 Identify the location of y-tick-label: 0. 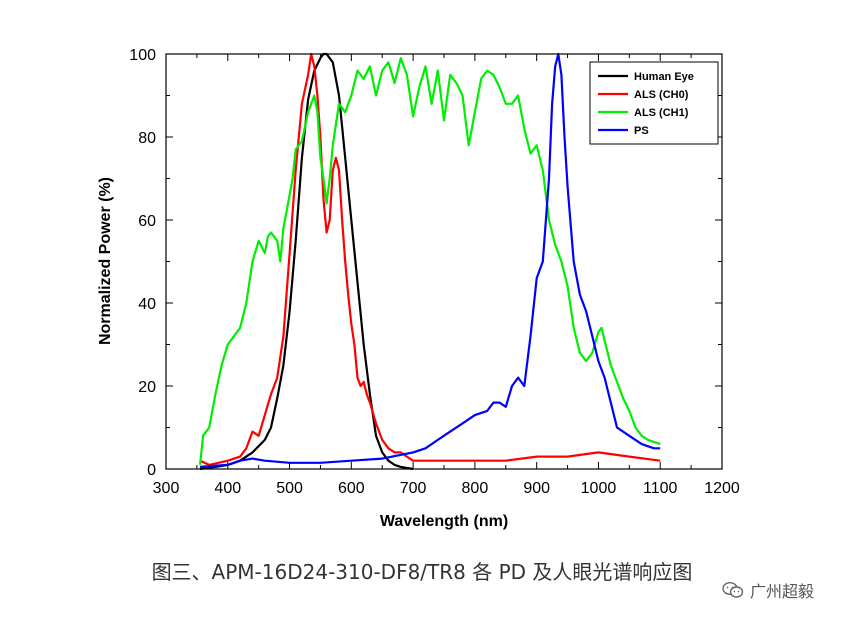
(151, 470).